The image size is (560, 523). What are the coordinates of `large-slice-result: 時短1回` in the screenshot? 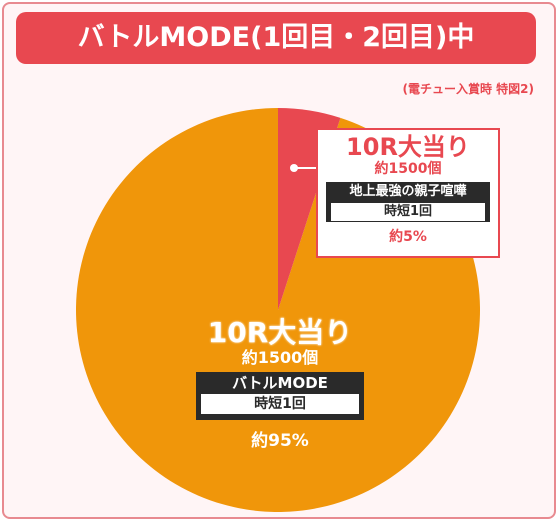 It's located at (280, 404).